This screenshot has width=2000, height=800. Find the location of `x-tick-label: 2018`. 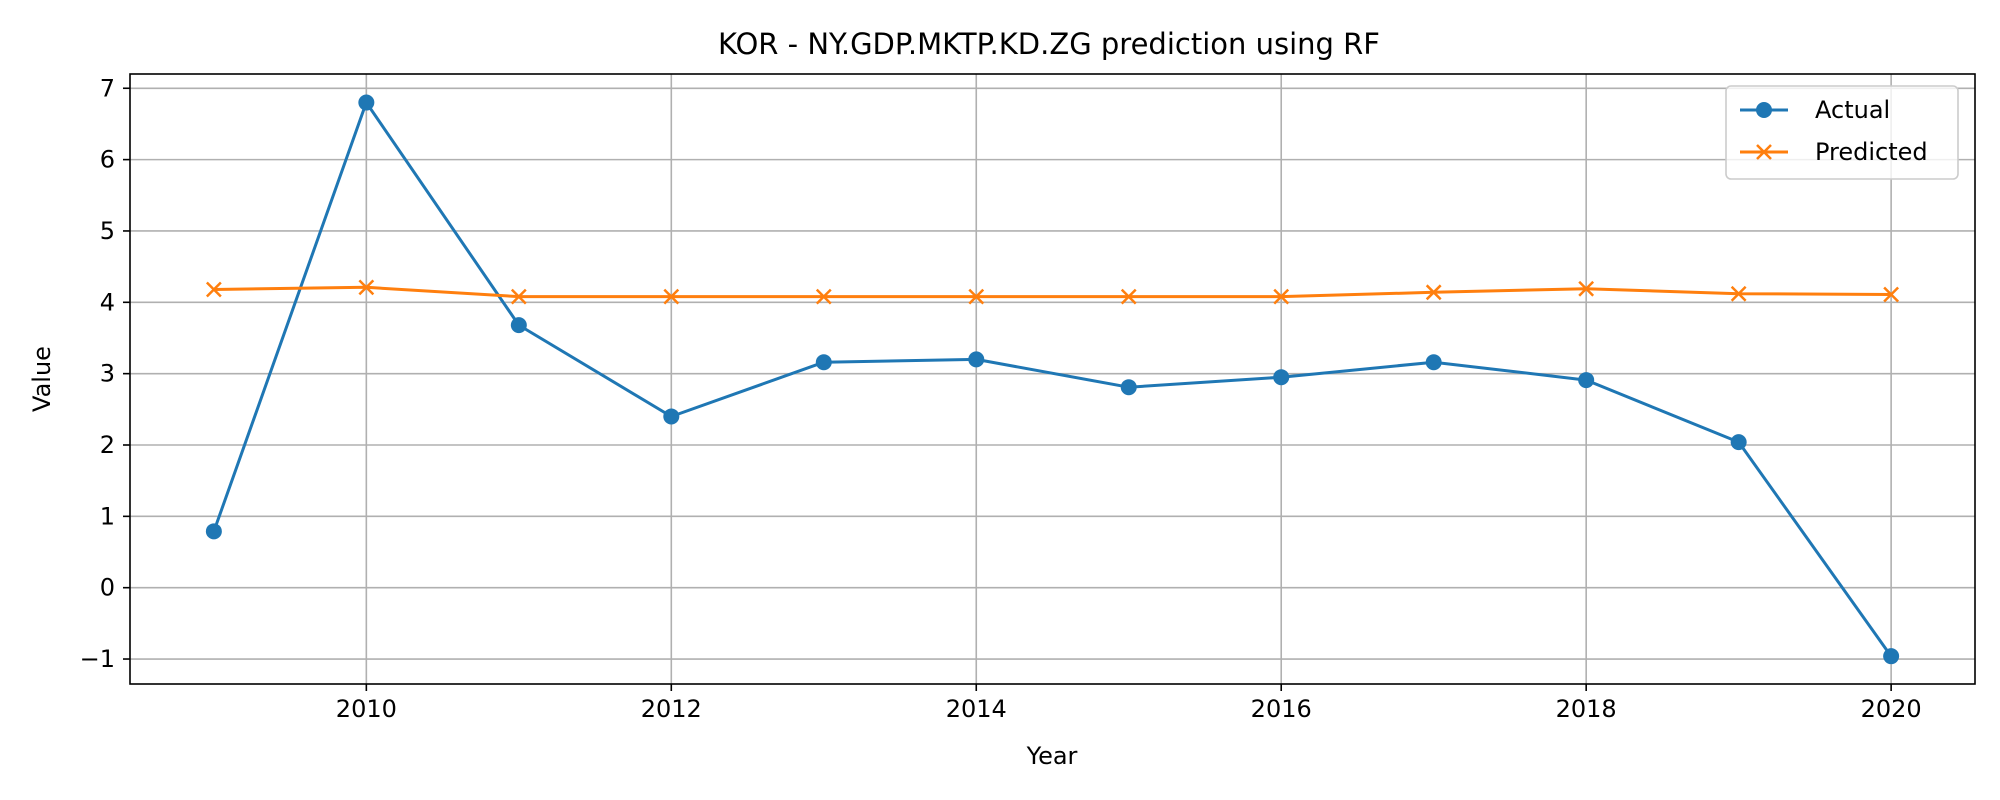

x-tick-label: 2018 is located at coordinates (1586, 709).